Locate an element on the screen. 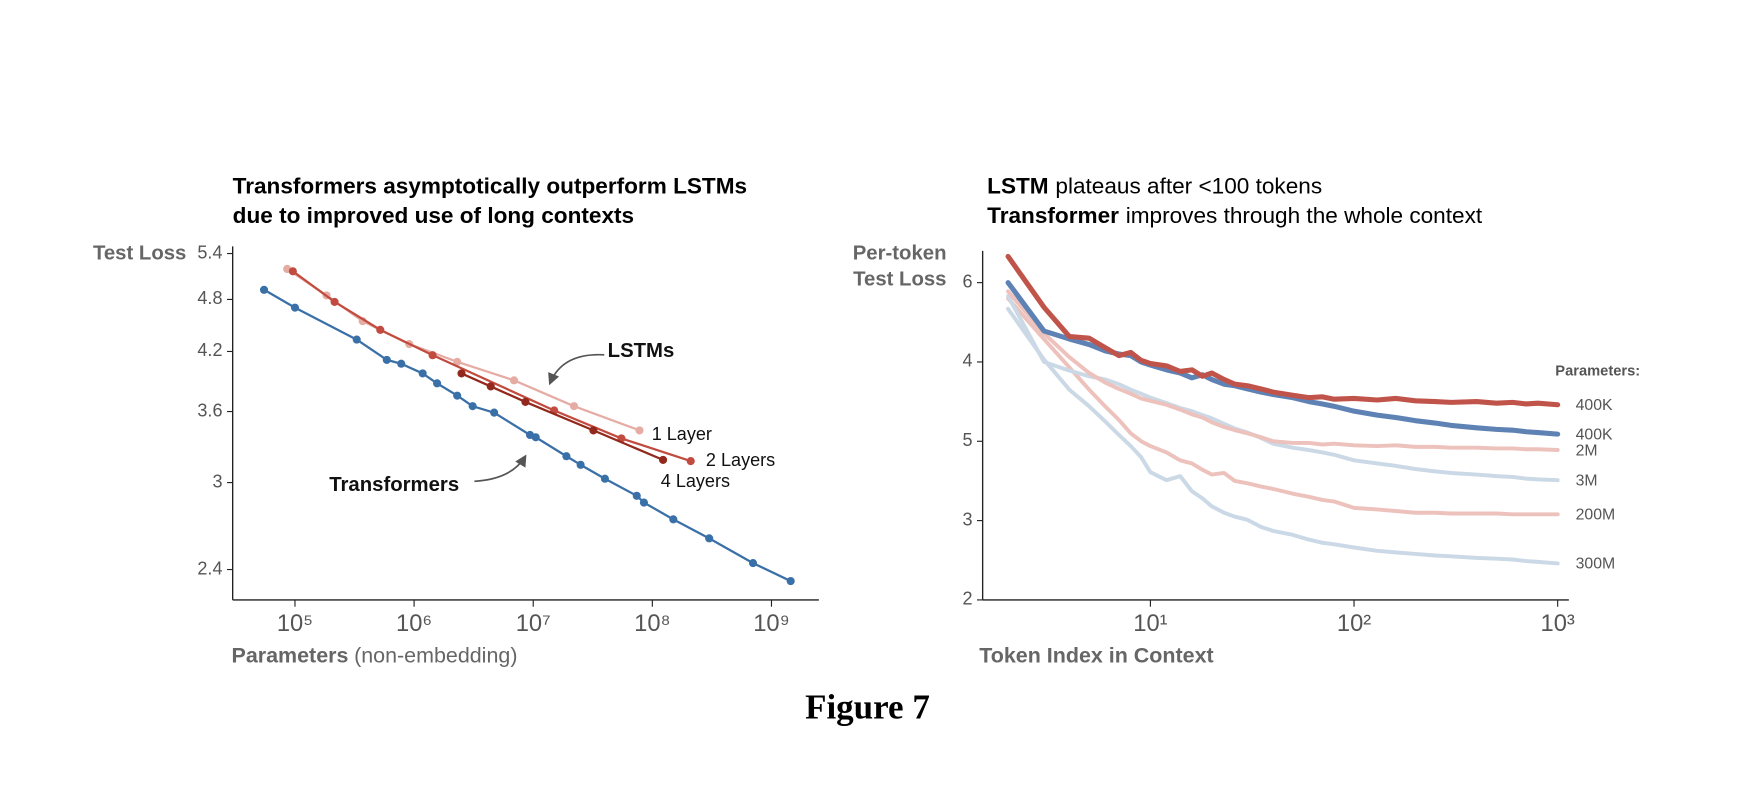 The width and height of the screenshot is (1762, 800). y-axis-label: Per-token is located at coordinates (900, 254).